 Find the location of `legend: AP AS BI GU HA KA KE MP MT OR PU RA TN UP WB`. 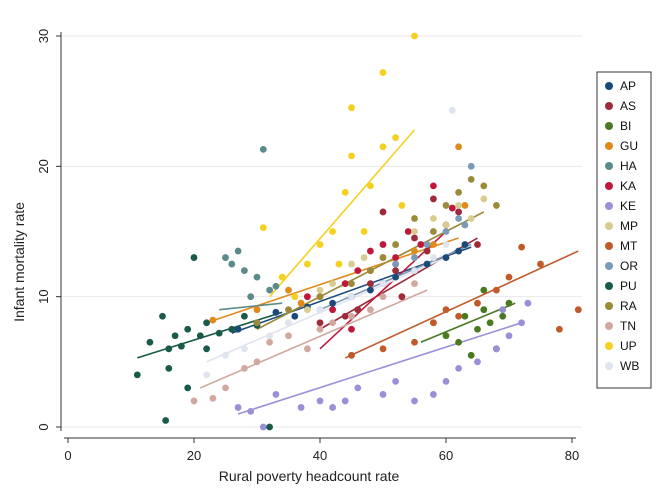

legend: AP AS BI GU HA KA KE MP MT OR PU RA TN UP WB is located at coordinates (624, 230).